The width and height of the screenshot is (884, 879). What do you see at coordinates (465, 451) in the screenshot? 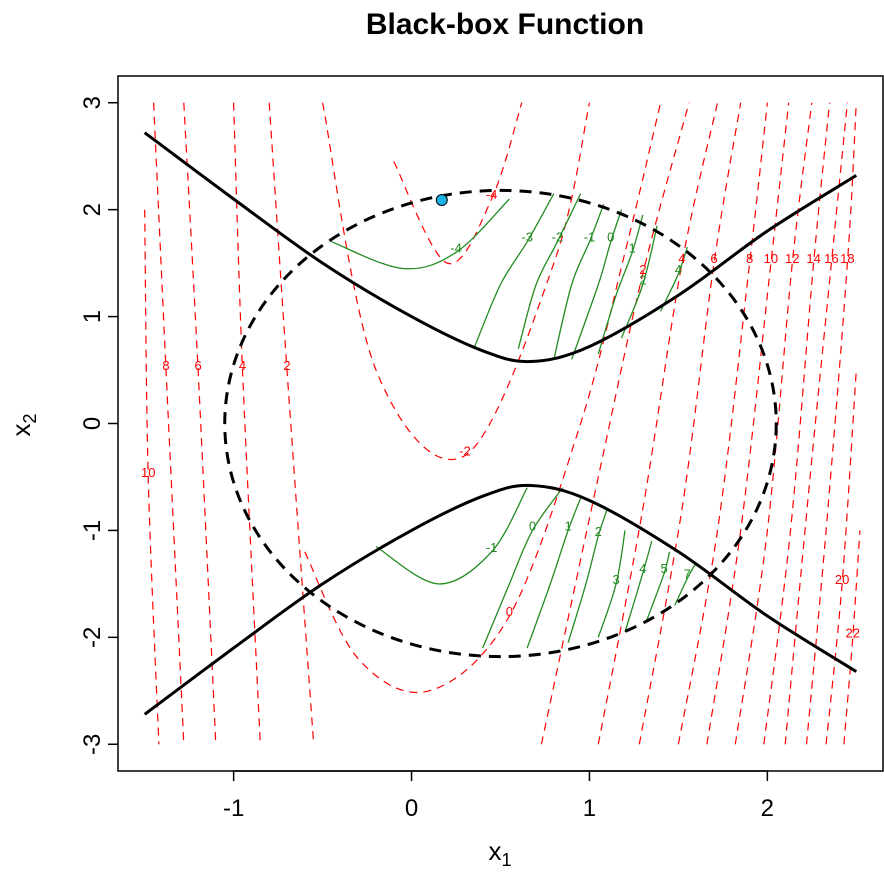
I see `objective-contour-label: -2` at bounding box center [465, 451].